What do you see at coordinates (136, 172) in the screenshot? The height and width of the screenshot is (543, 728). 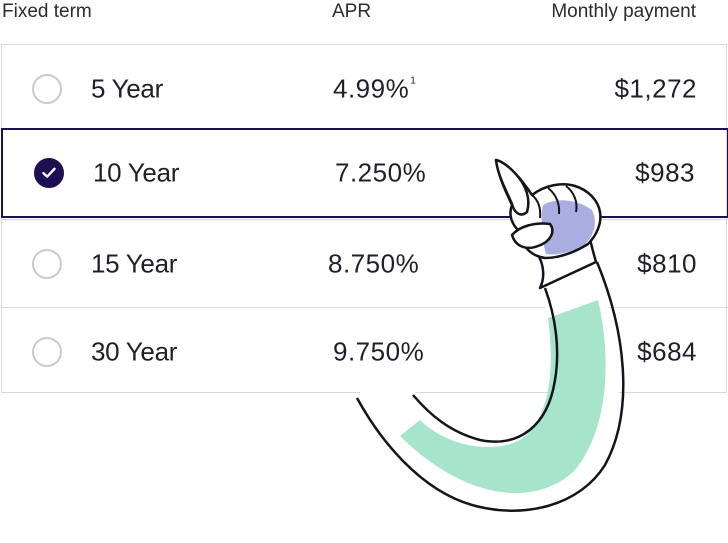 I see `term-label: 10 Year` at bounding box center [136, 172].